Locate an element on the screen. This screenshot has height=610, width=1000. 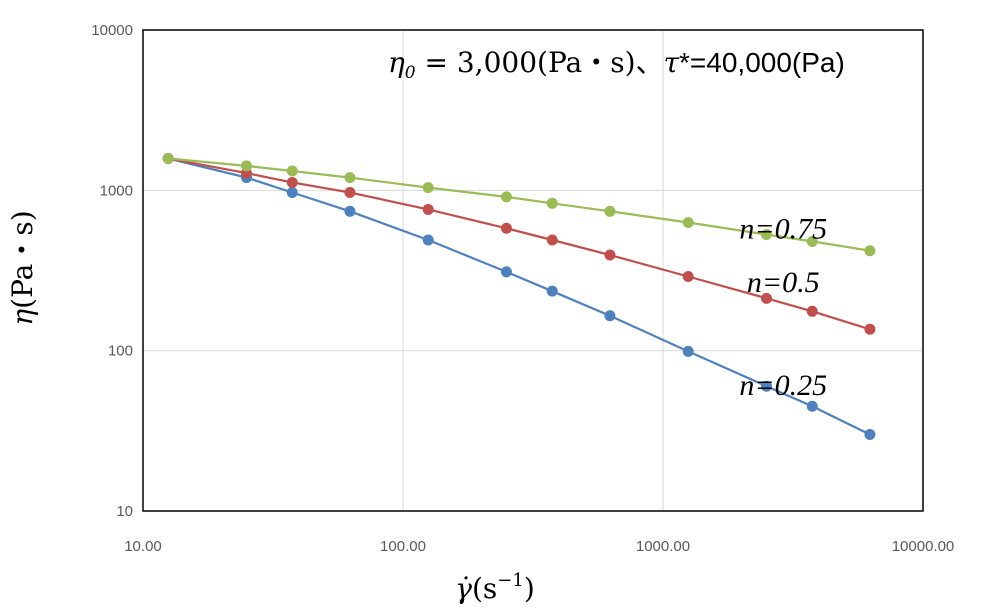
x-tick-label: 10.00 is located at coordinates (143, 546).